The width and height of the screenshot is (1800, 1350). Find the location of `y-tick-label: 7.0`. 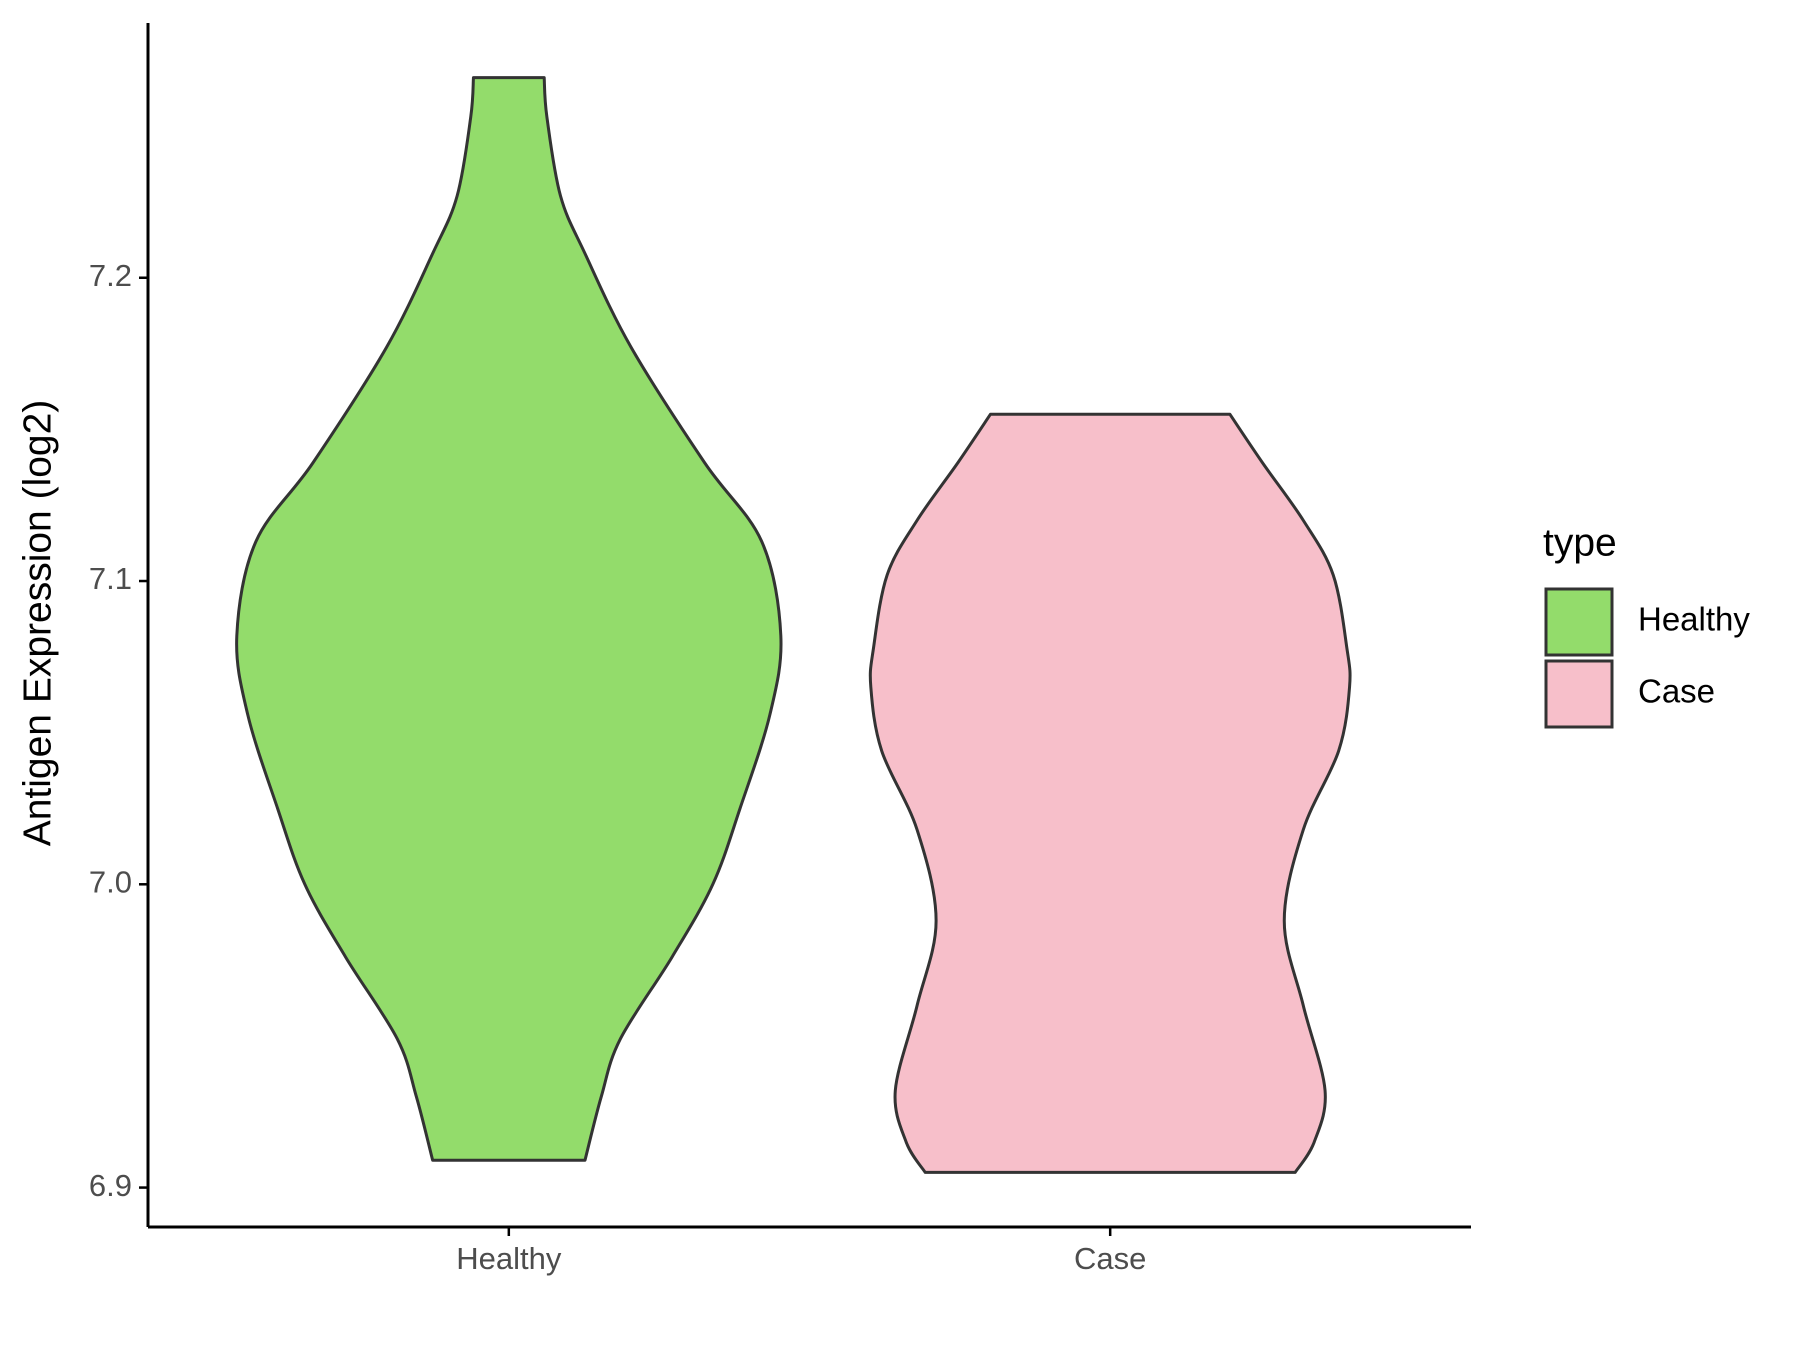

y-tick-label: 7.0 is located at coordinates (110, 881).